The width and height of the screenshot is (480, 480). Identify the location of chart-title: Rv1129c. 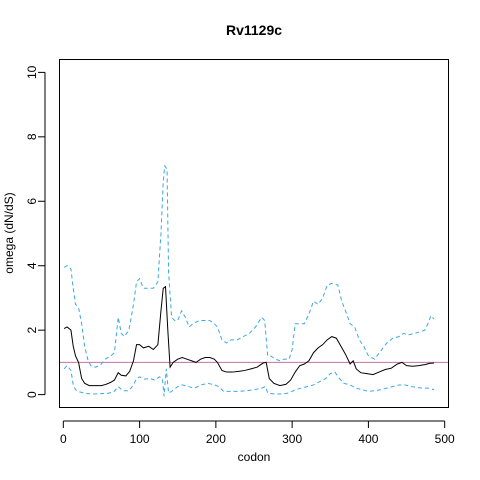
(254, 30).